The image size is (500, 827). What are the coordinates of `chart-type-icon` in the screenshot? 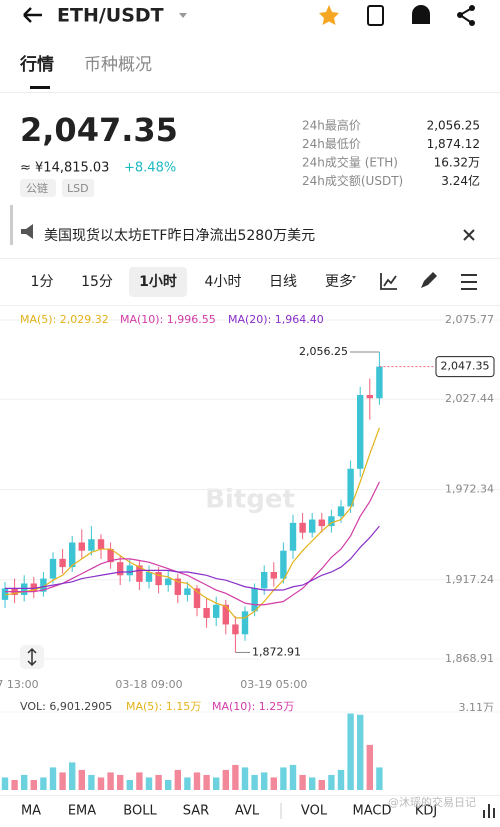 It's located at (388, 281).